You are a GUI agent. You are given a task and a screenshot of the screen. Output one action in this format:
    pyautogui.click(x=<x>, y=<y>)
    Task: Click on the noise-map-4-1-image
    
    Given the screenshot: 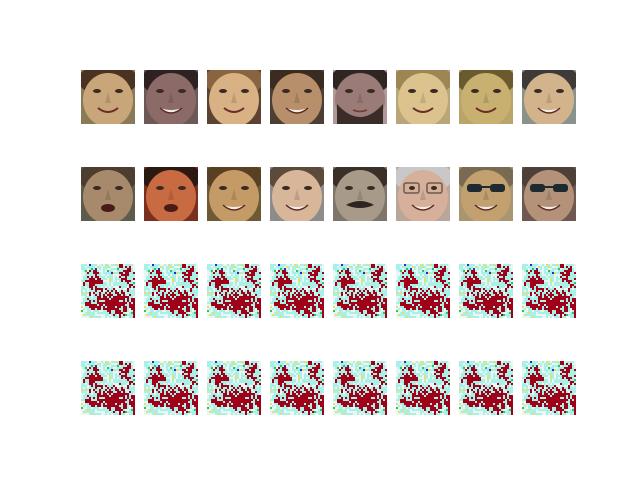 What is the action you would take?
    pyautogui.click(x=108, y=388)
    